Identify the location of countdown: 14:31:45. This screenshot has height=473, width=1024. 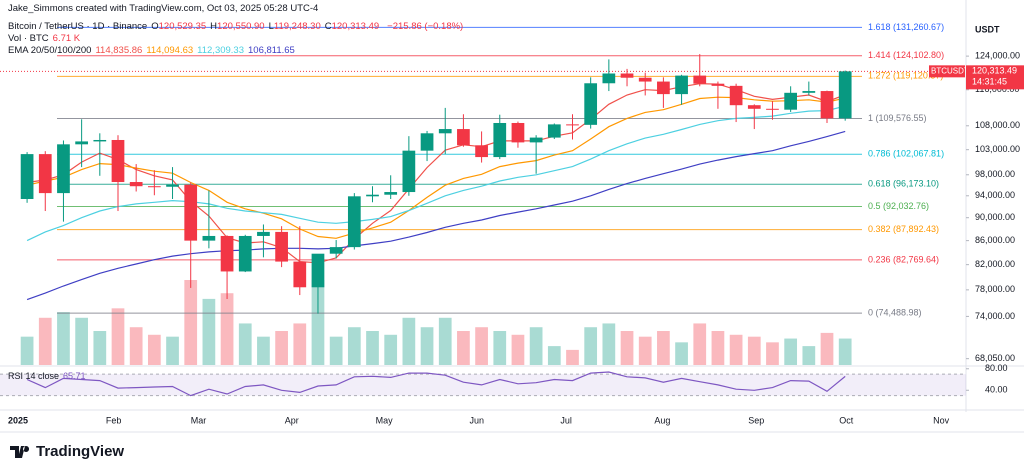
(989, 82).